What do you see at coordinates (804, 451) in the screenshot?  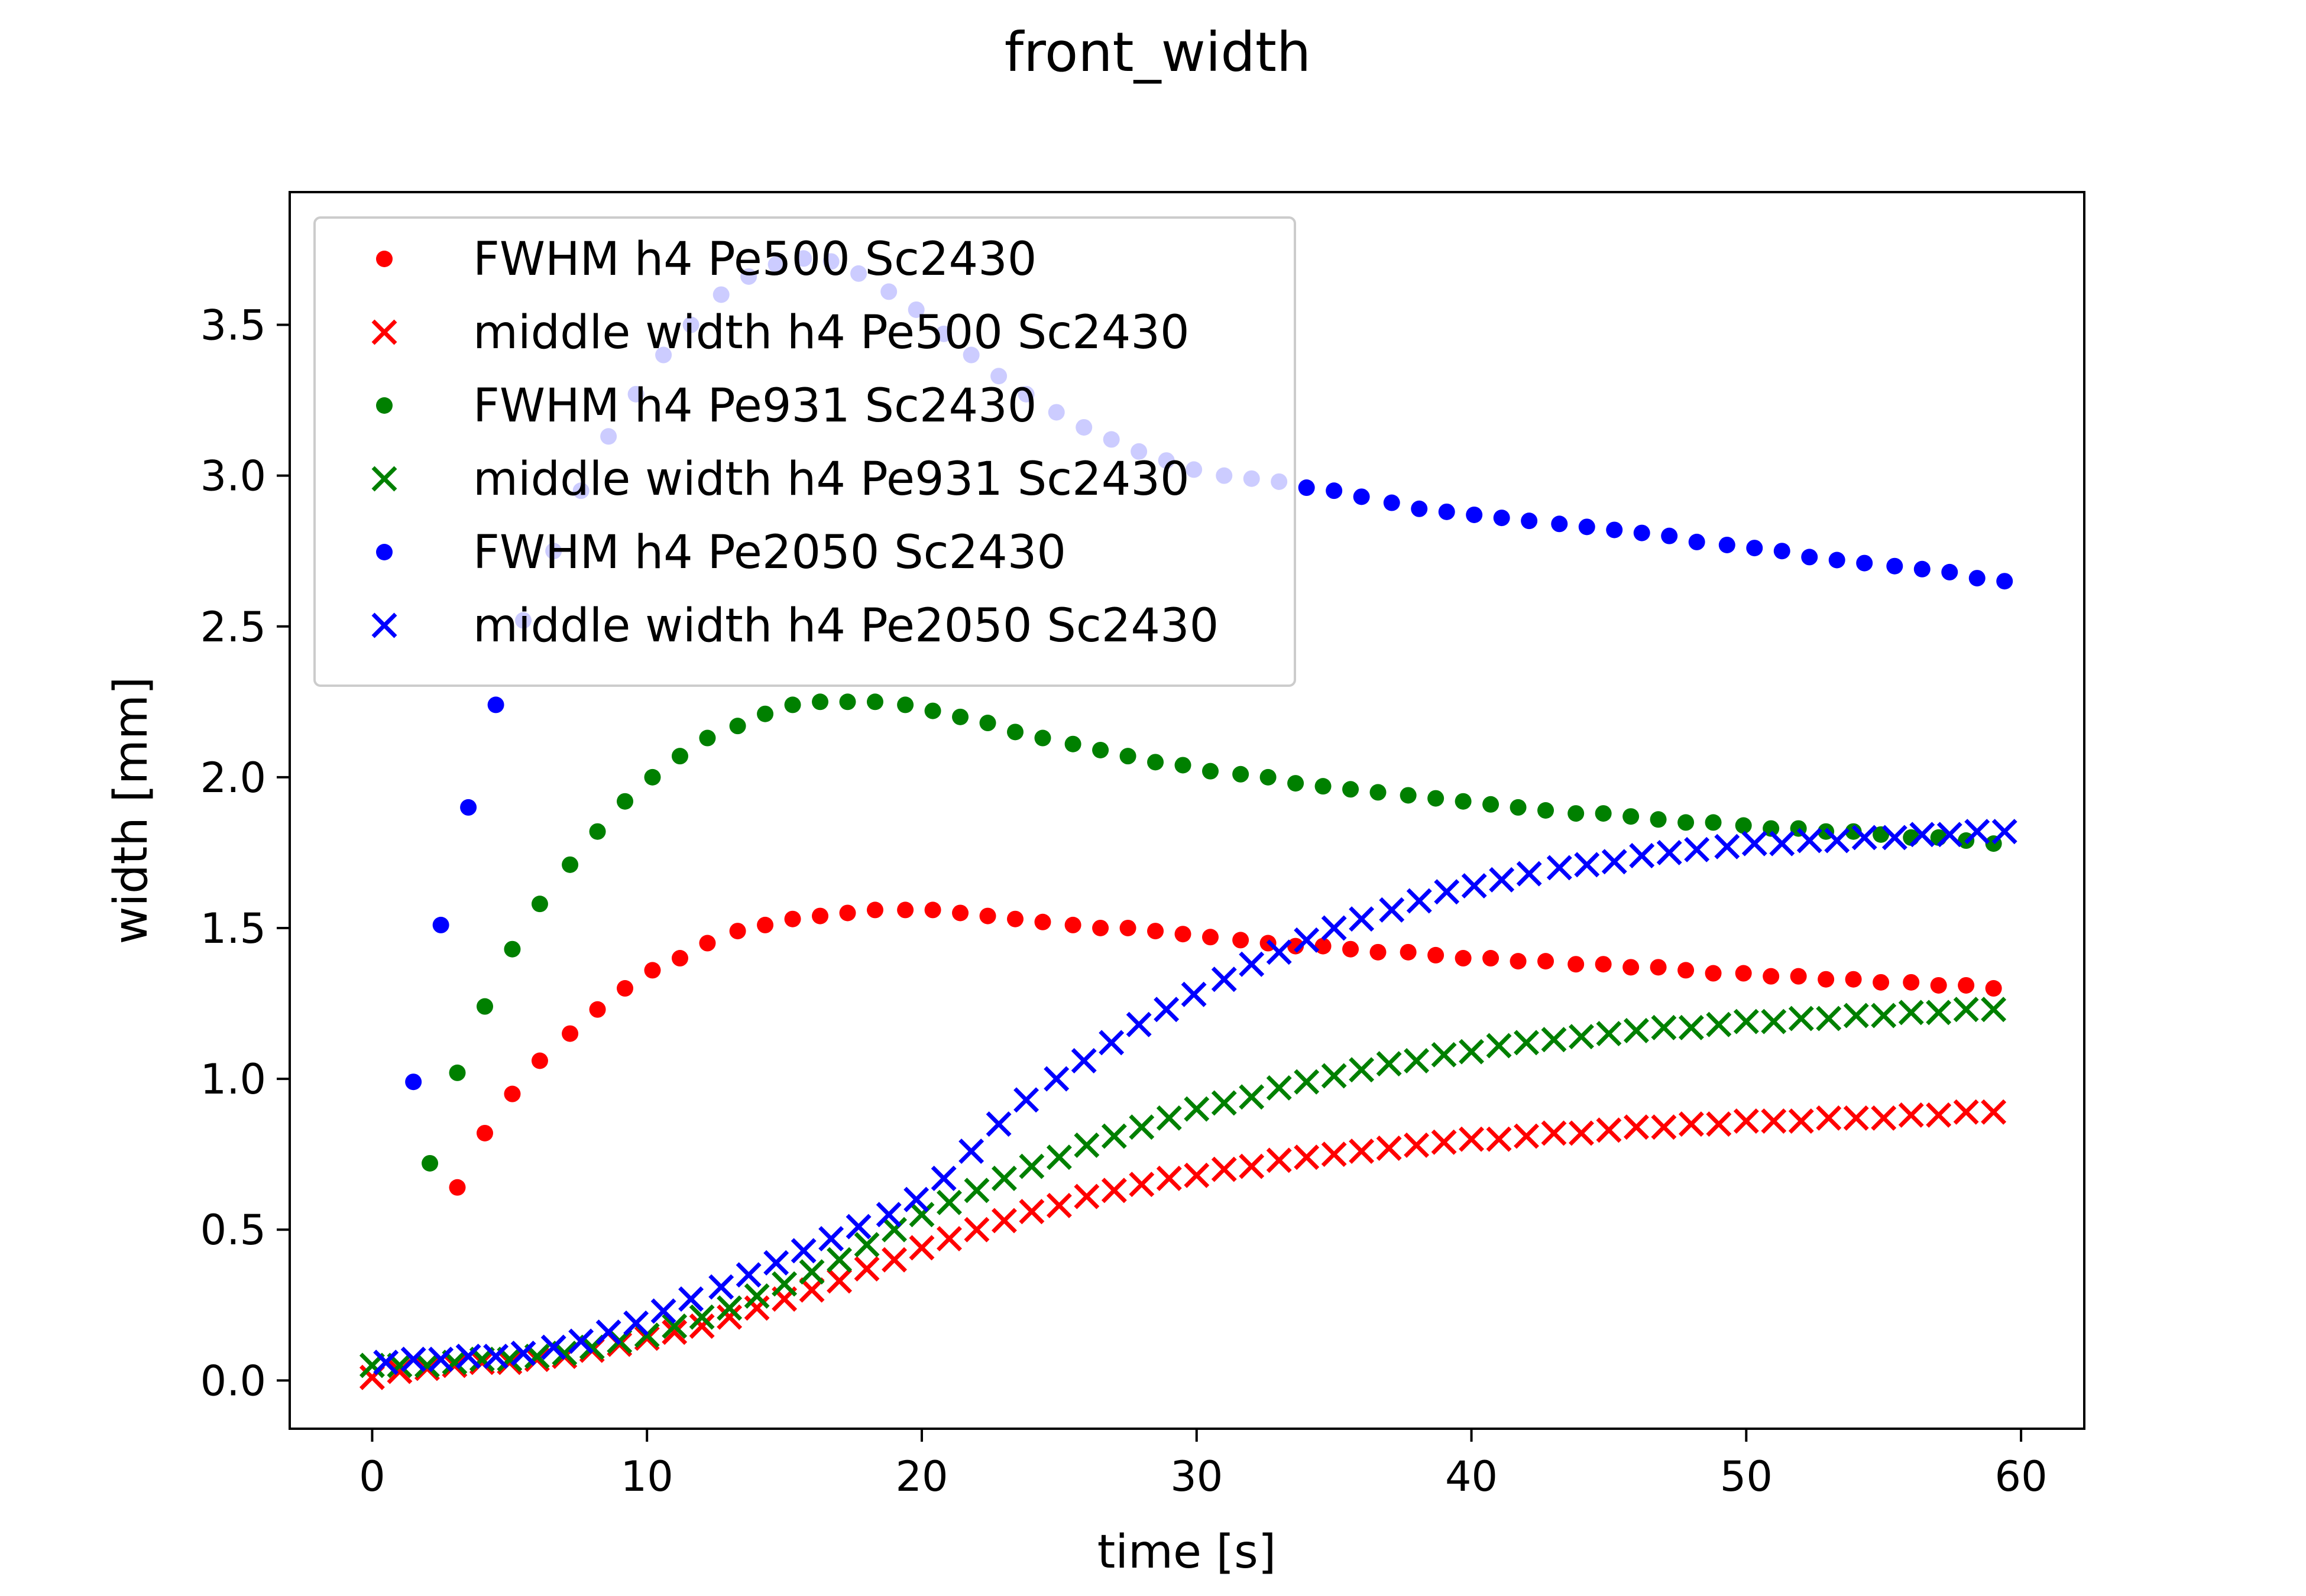 I see `legend-frame` at bounding box center [804, 451].